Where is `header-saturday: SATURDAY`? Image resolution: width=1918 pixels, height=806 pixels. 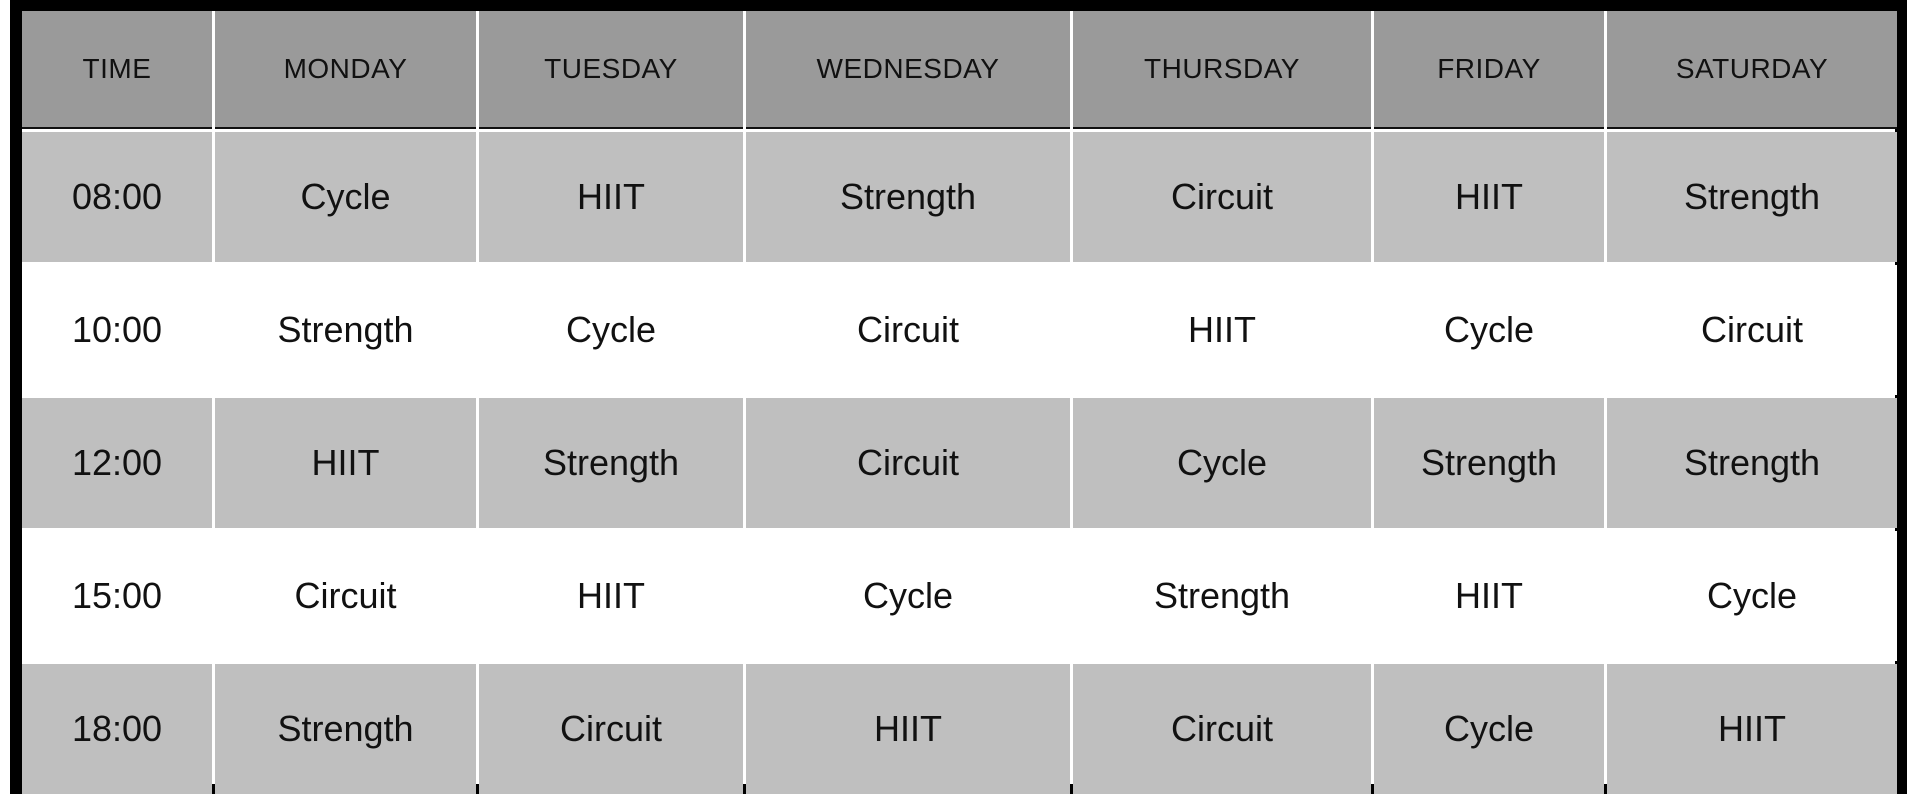
header-saturday: SATURDAY is located at coordinates (1752, 70).